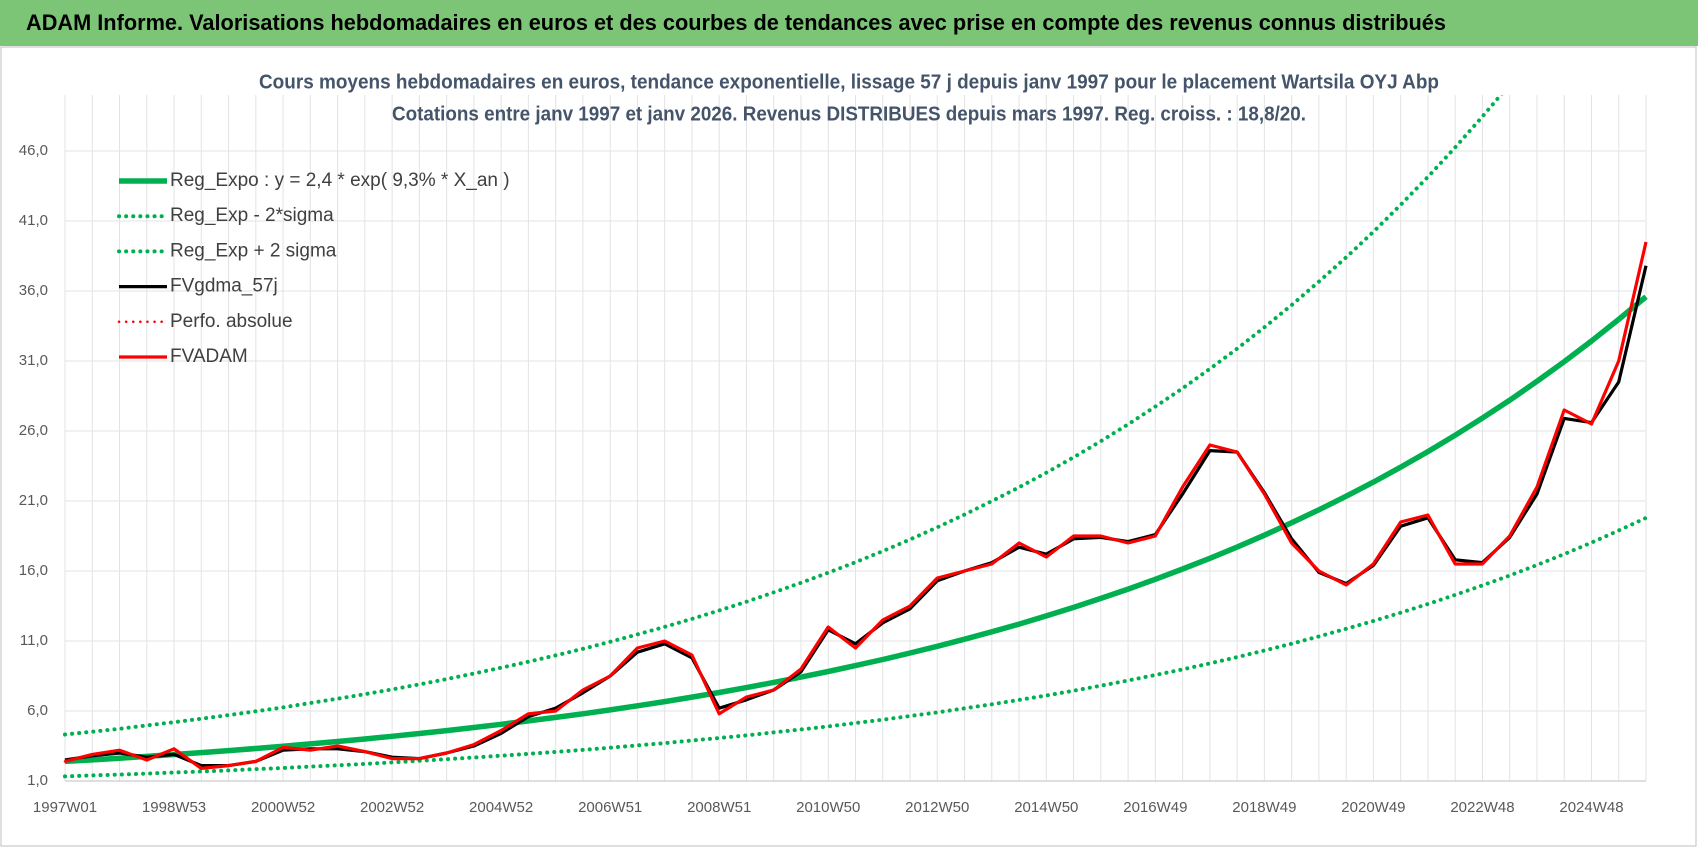  Describe the element at coordinates (33, 500) in the screenshot. I see `y-tick-label: 21,0` at that location.